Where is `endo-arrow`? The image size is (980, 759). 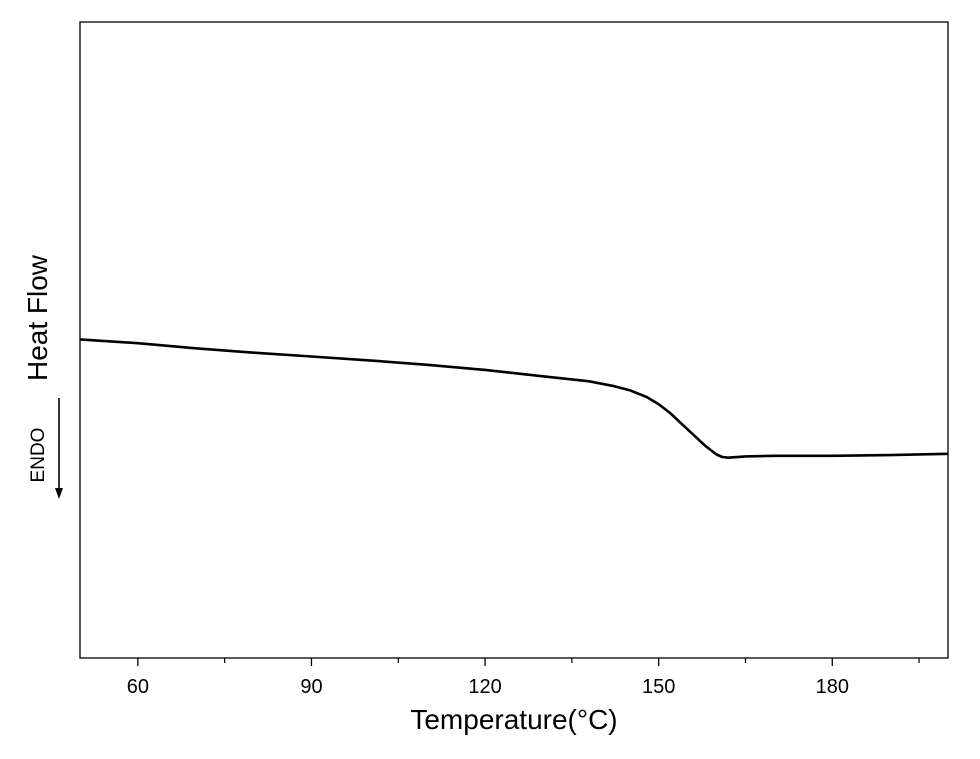 endo-arrow is located at coordinates (59, 448).